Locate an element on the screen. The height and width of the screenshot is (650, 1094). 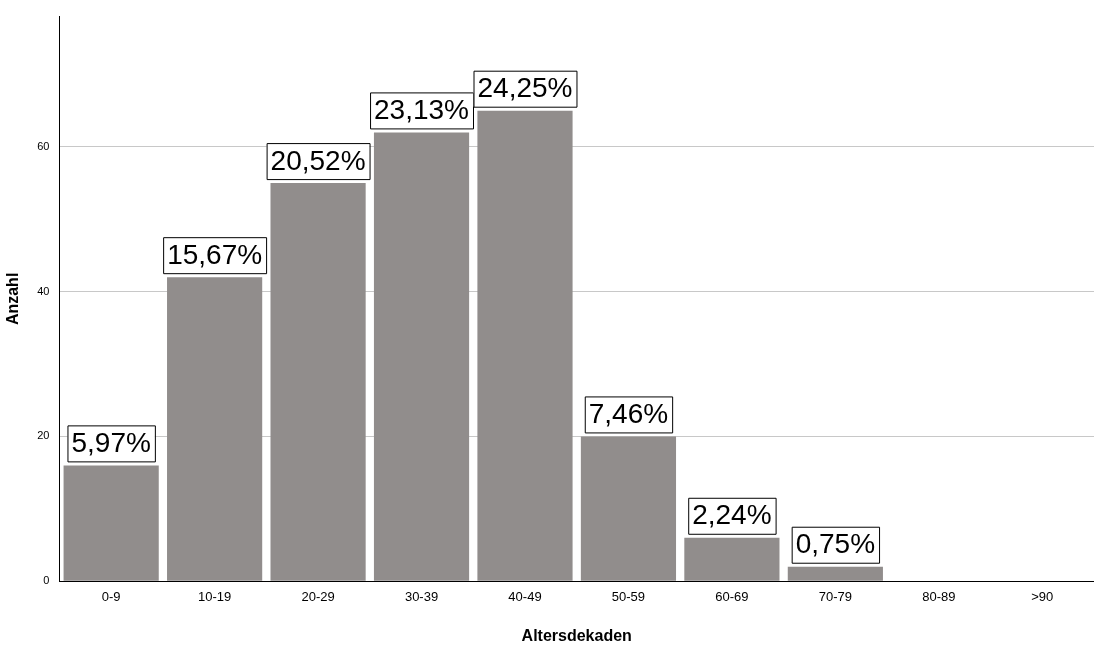
x-tick-label: 30-39 is located at coordinates (421, 596).